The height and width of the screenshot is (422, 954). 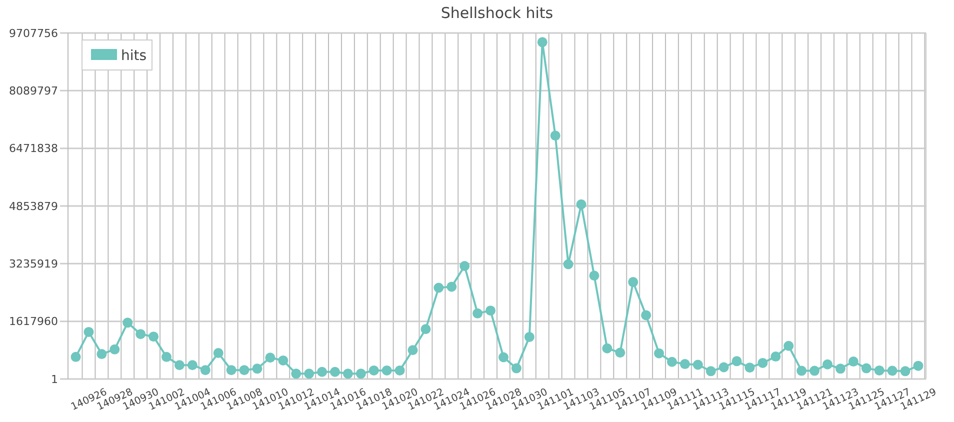 I want to click on y-tick-label: 4853879, so click(x=33, y=206).